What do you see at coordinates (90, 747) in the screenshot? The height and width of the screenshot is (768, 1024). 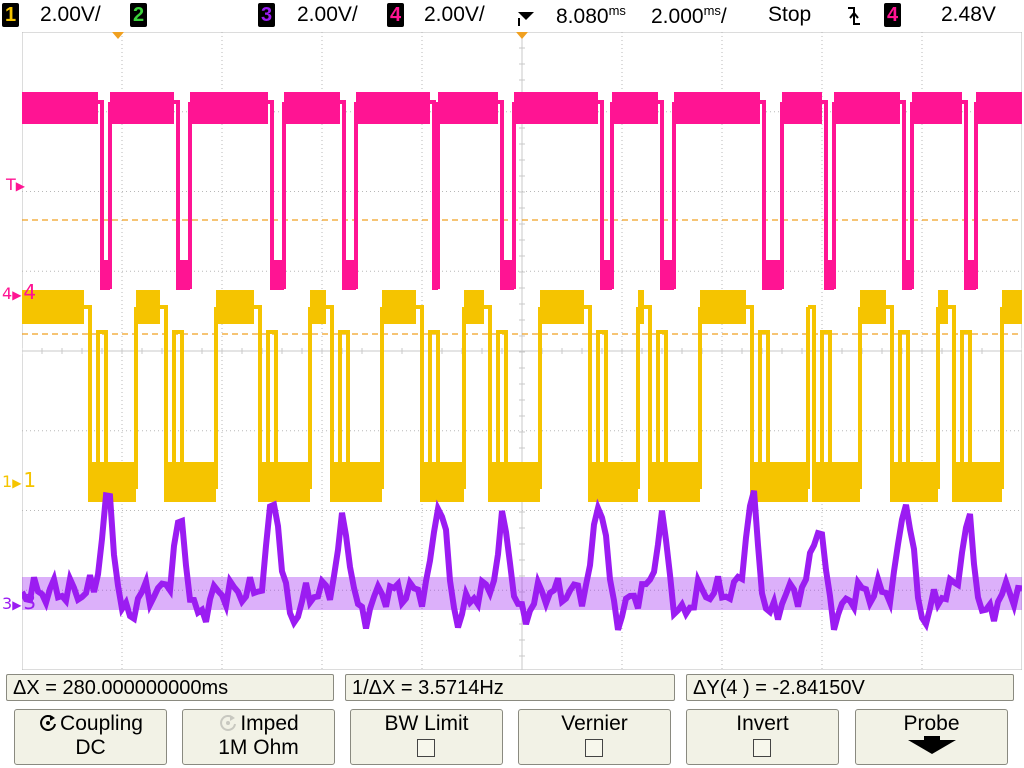 I see `coupling-value: DC` at bounding box center [90, 747].